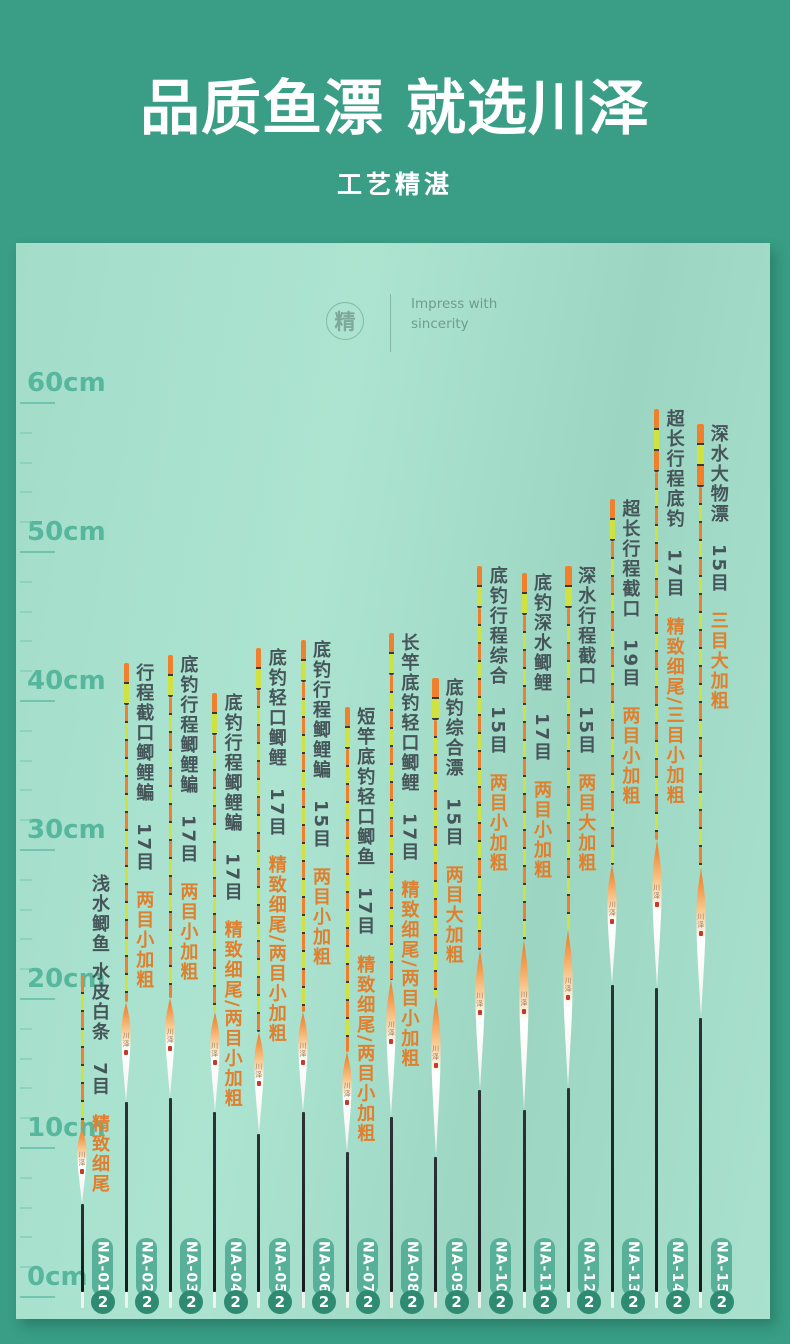 This screenshot has width=790, height=1344. I want to click on float-name: 底钓行程鲫鲤鳊 15目, so click(320, 745).